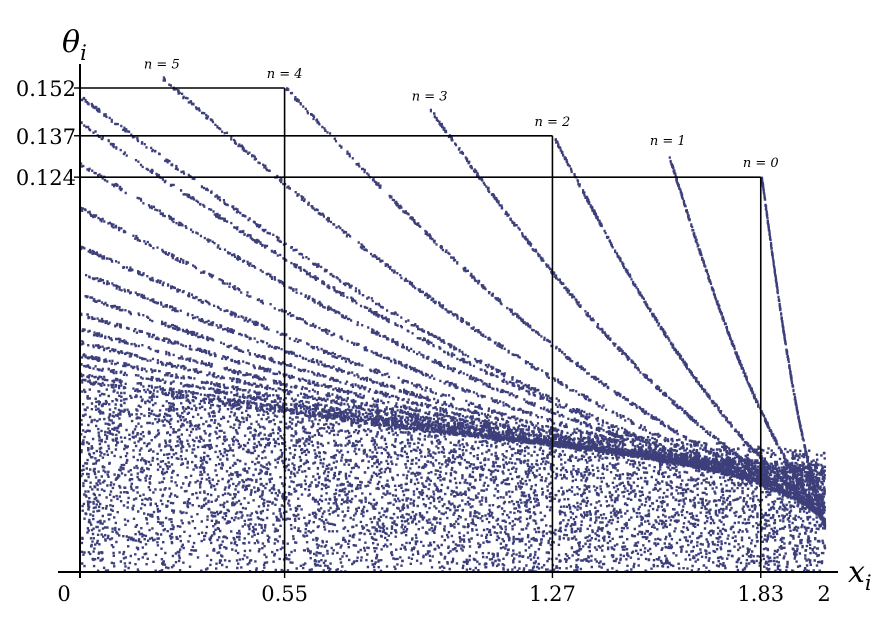 Image resolution: width=888 pixels, height=622 pixels. Describe the element at coordinates (46, 89) in the screenshot. I see `y-tick-label-0: 0.152` at that location.